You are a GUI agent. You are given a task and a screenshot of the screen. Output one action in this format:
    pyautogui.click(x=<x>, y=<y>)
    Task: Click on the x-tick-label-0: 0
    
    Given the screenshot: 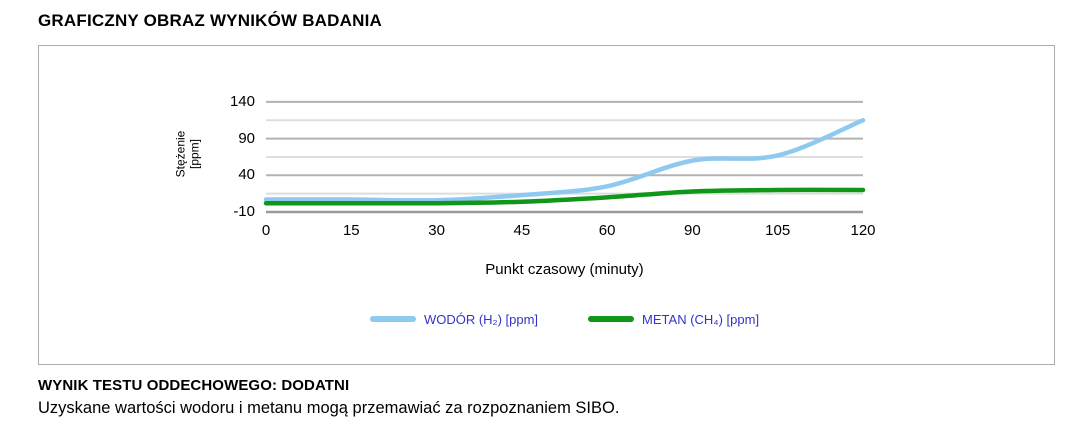 What is the action you would take?
    pyautogui.click(x=266, y=230)
    